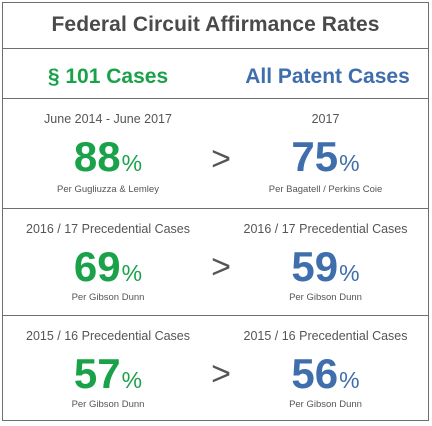  What do you see at coordinates (221, 267) in the screenshot?
I see `row-2-greater-than: >` at bounding box center [221, 267].